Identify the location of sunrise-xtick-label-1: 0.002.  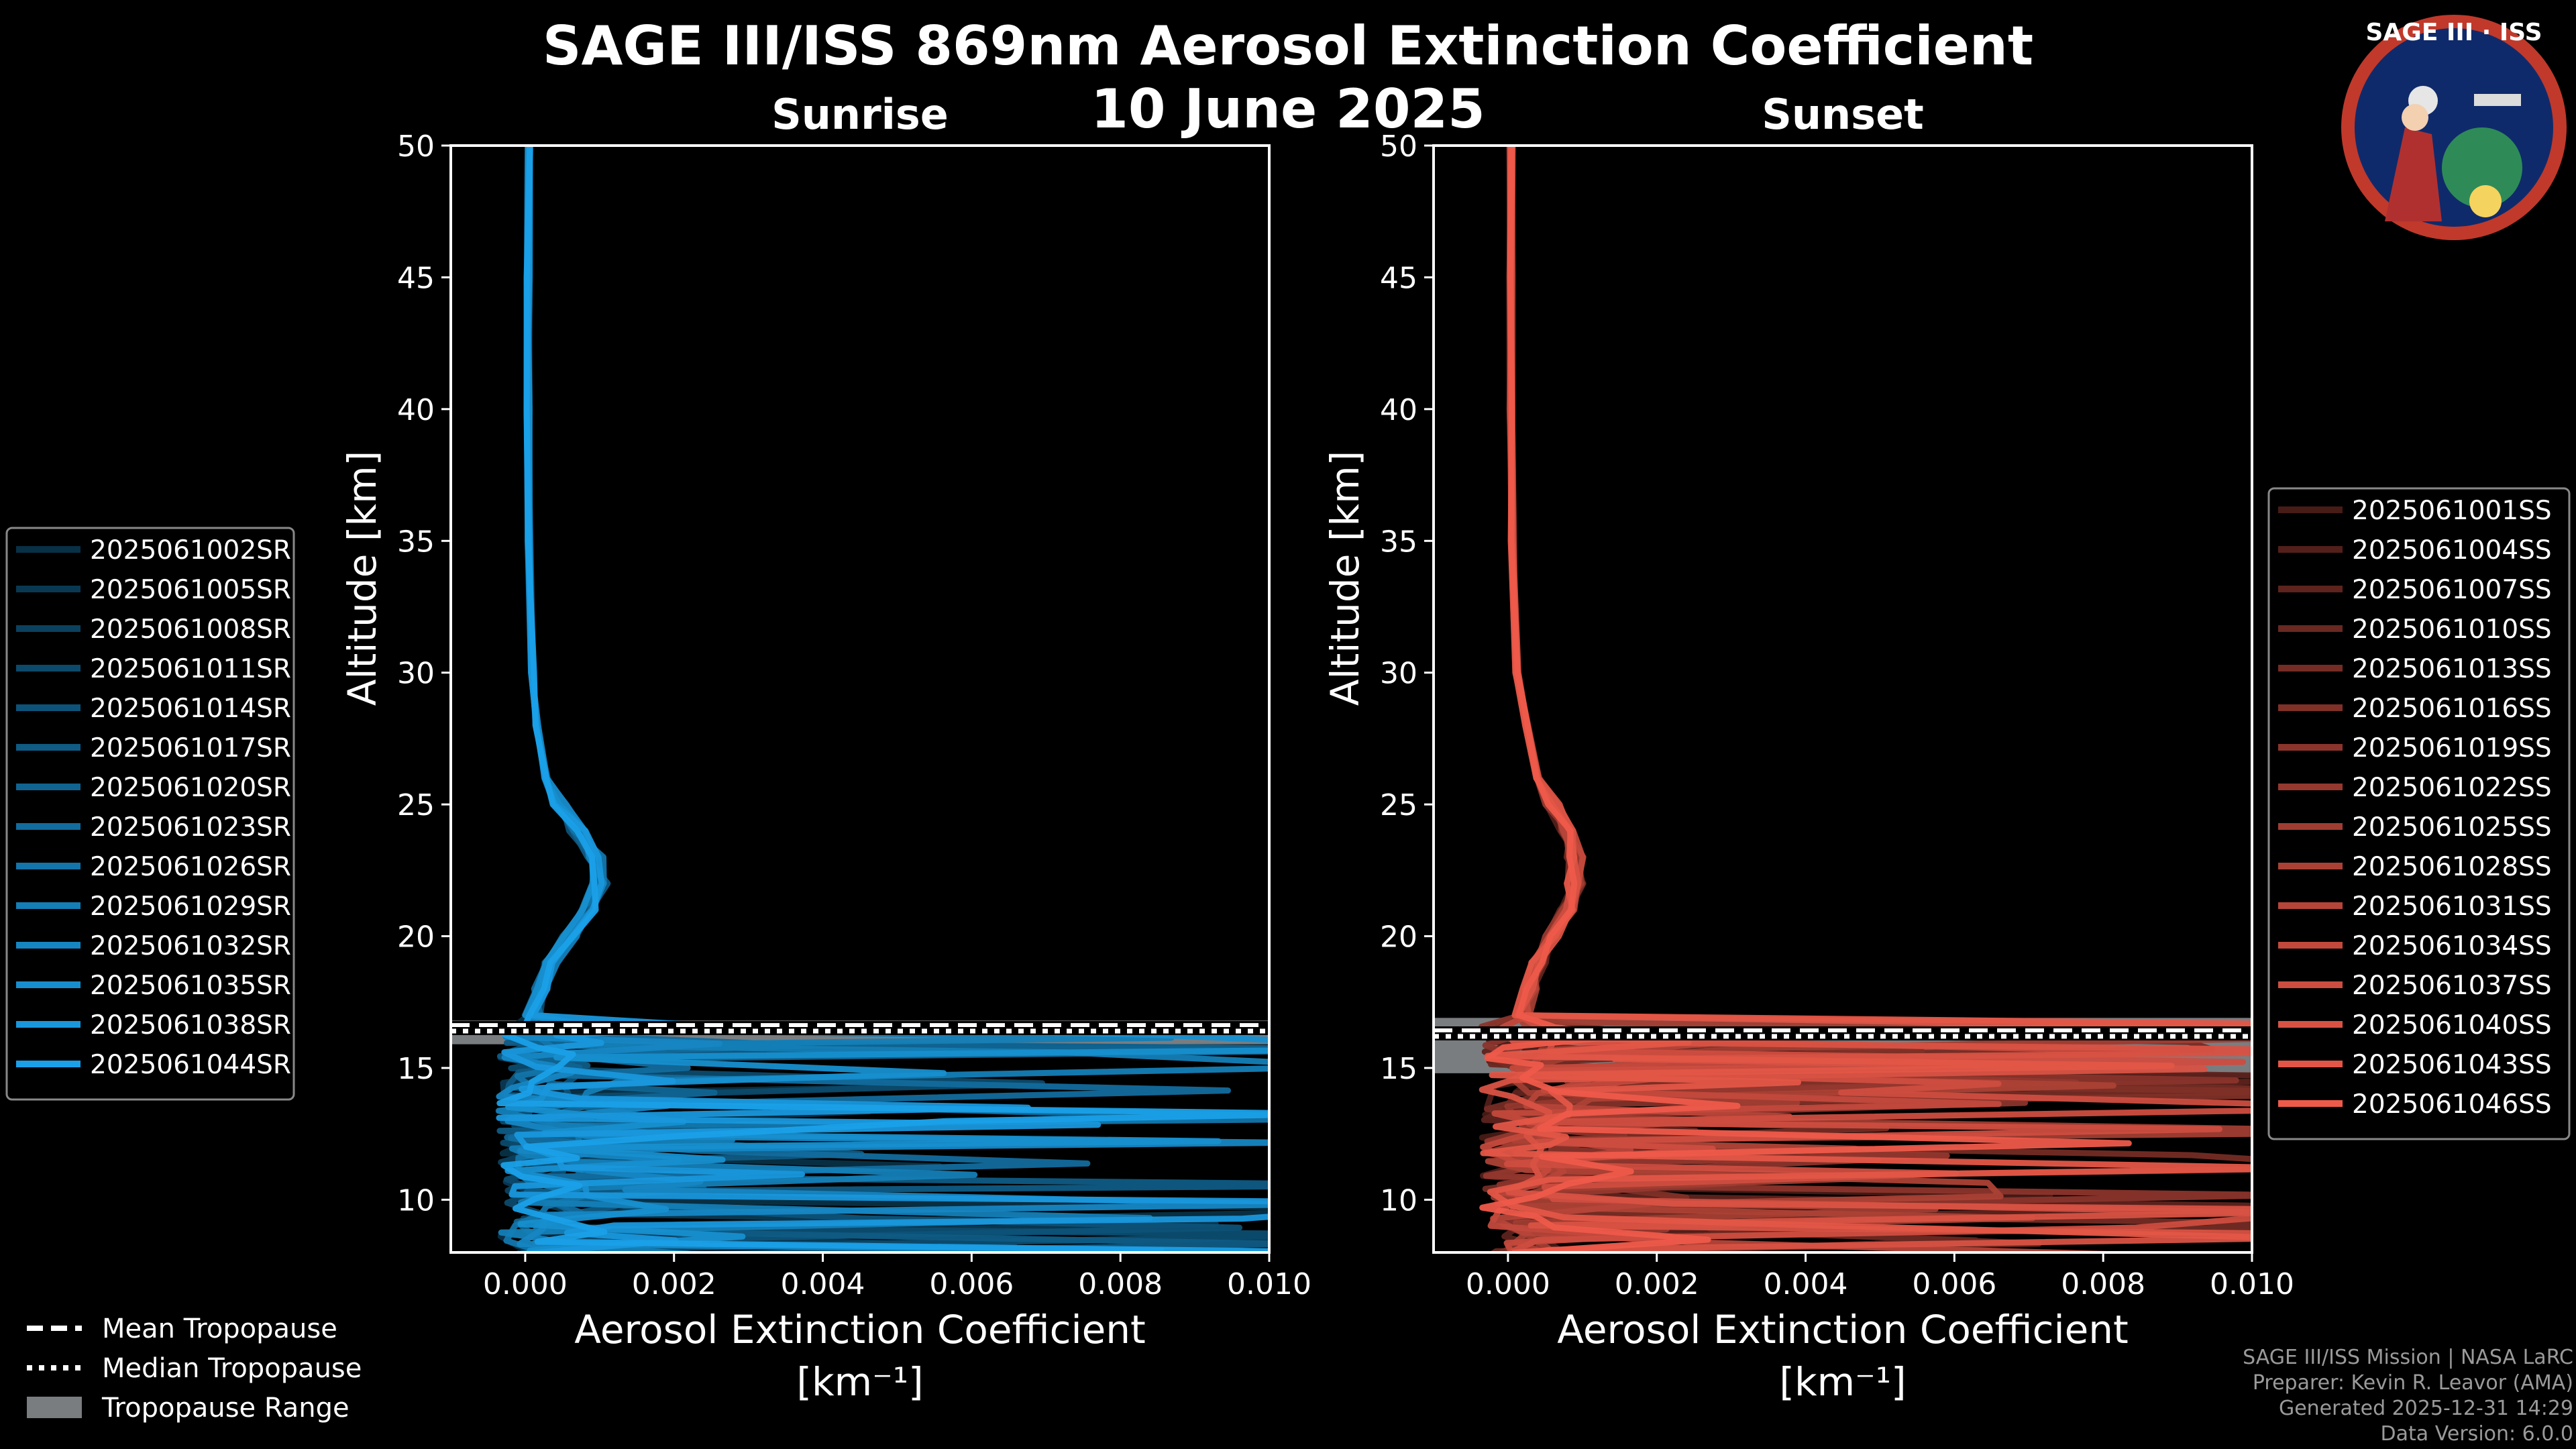
(674, 1284).